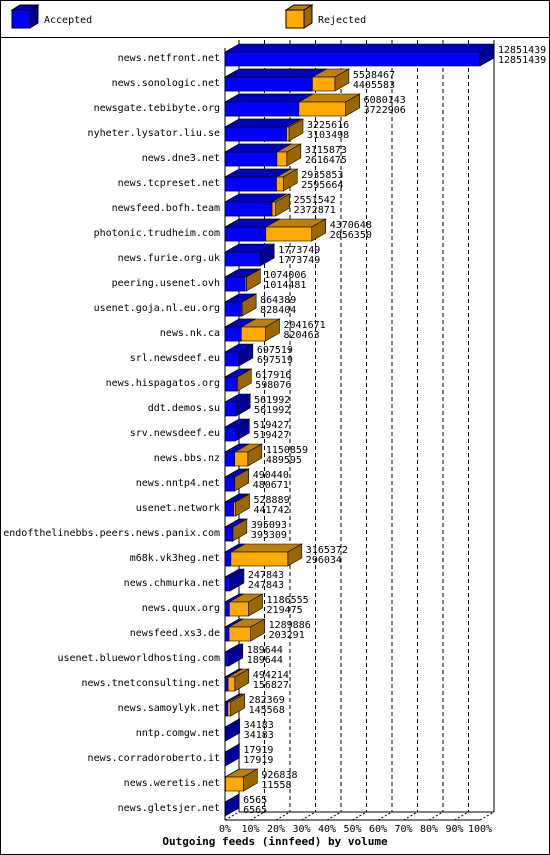 The image size is (550, 855). What do you see at coordinates (290, 625) in the screenshot?
I see `value-label-rejected: 1289886` at bounding box center [290, 625].